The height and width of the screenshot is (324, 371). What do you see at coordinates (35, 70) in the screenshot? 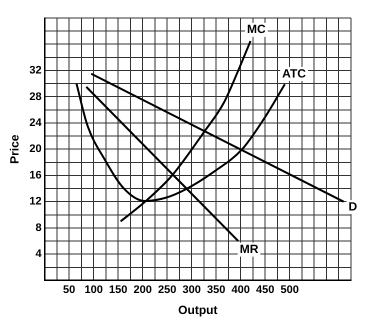
I see `y-tick-label: 32` at bounding box center [35, 70].